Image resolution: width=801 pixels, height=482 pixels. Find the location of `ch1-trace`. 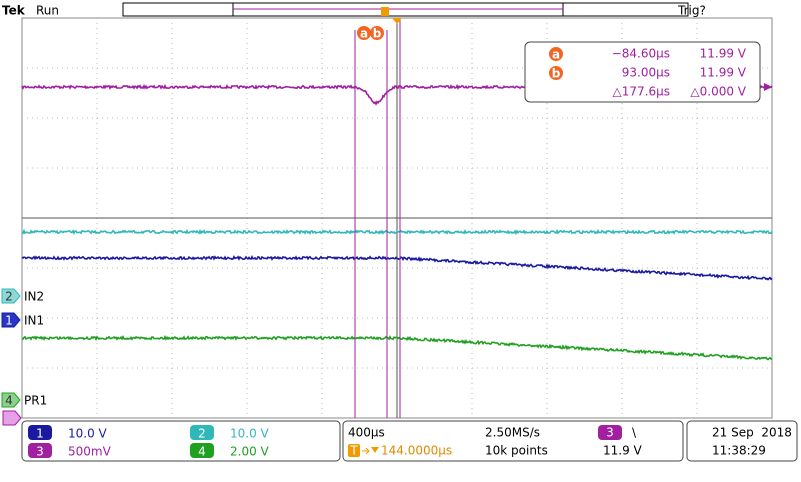

ch1-trace is located at coordinates (397, 267).